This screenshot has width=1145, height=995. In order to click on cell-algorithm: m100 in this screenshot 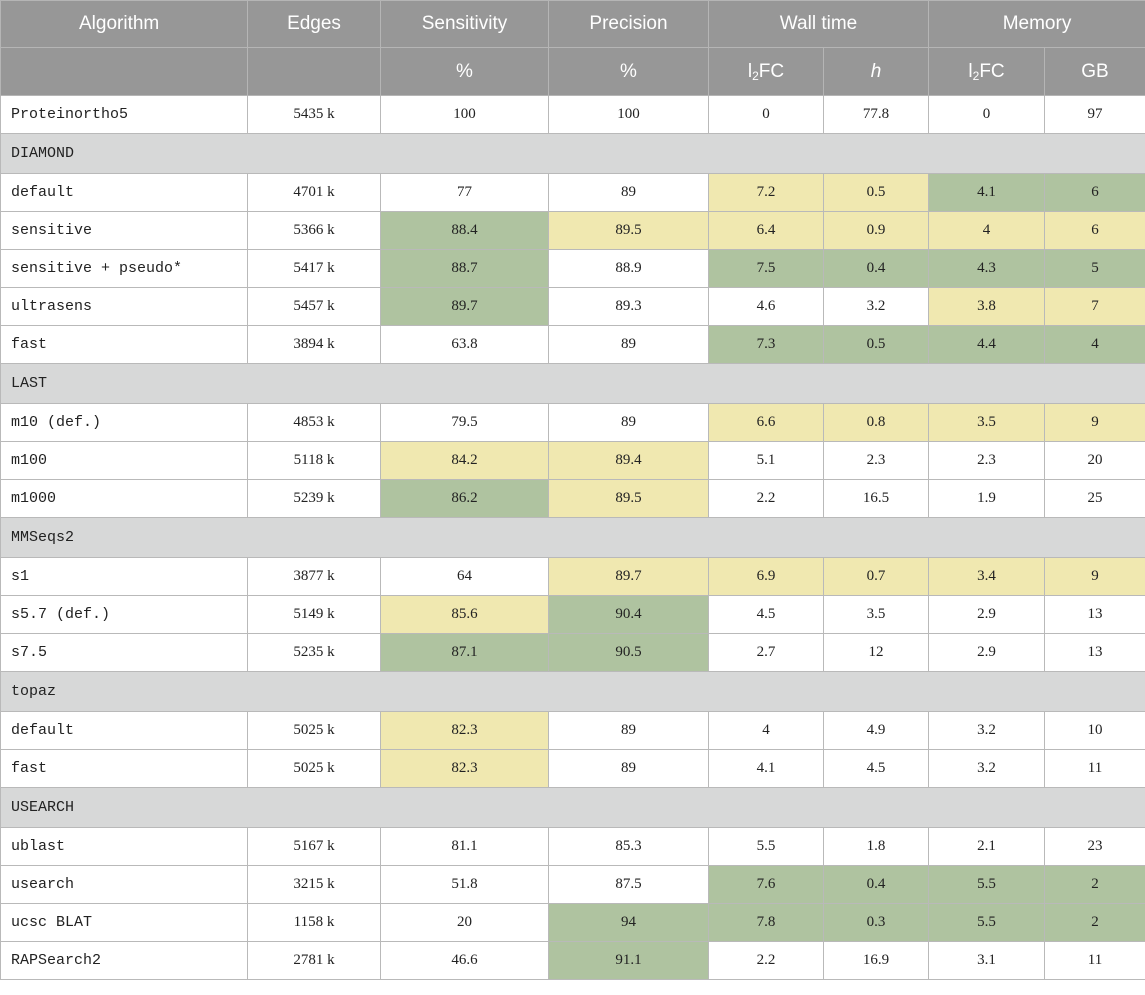, I will do `click(124, 460)`.